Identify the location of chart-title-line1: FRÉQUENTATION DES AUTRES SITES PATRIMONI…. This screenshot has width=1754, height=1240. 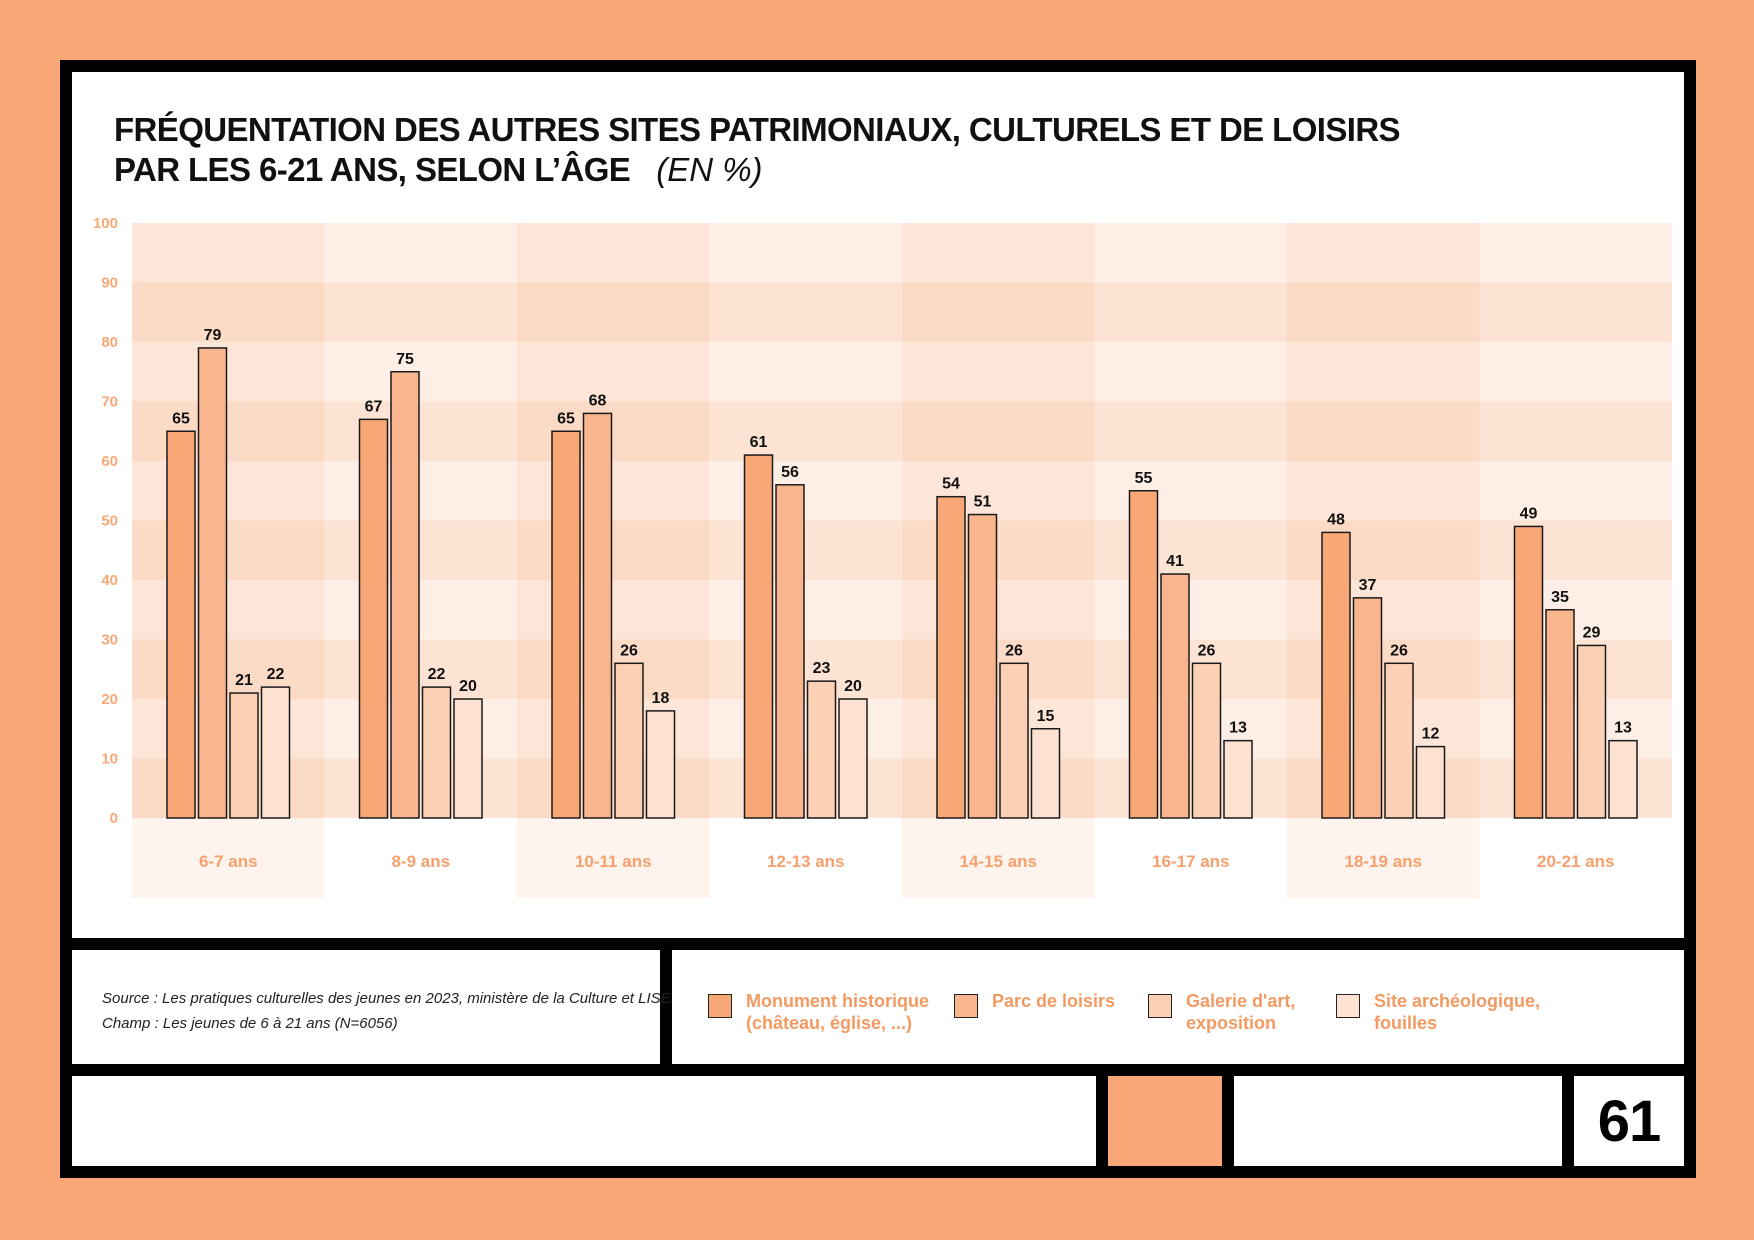
(757, 129).